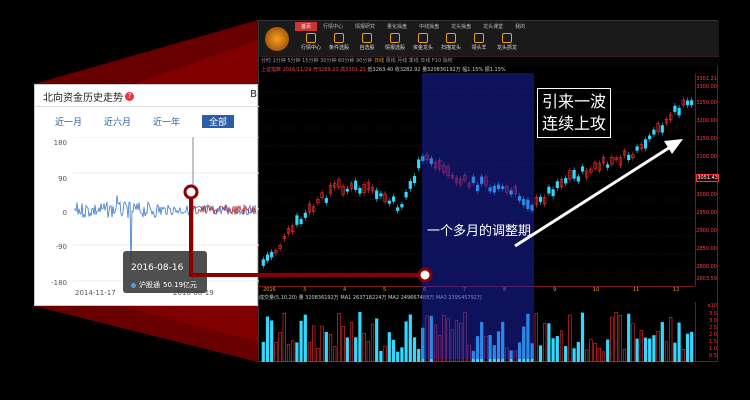  Describe the element at coordinates (477, 332) in the screenshot. I see `volume-chart` at that location.